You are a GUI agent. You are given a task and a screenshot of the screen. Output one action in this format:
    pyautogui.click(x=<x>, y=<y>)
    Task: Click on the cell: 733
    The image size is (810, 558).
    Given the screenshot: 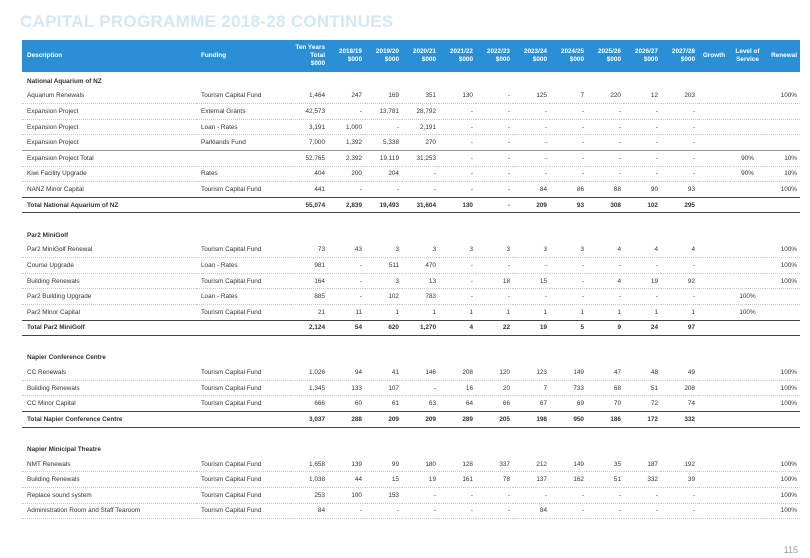 What is the action you would take?
    pyautogui.click(x=568, y=388)
    